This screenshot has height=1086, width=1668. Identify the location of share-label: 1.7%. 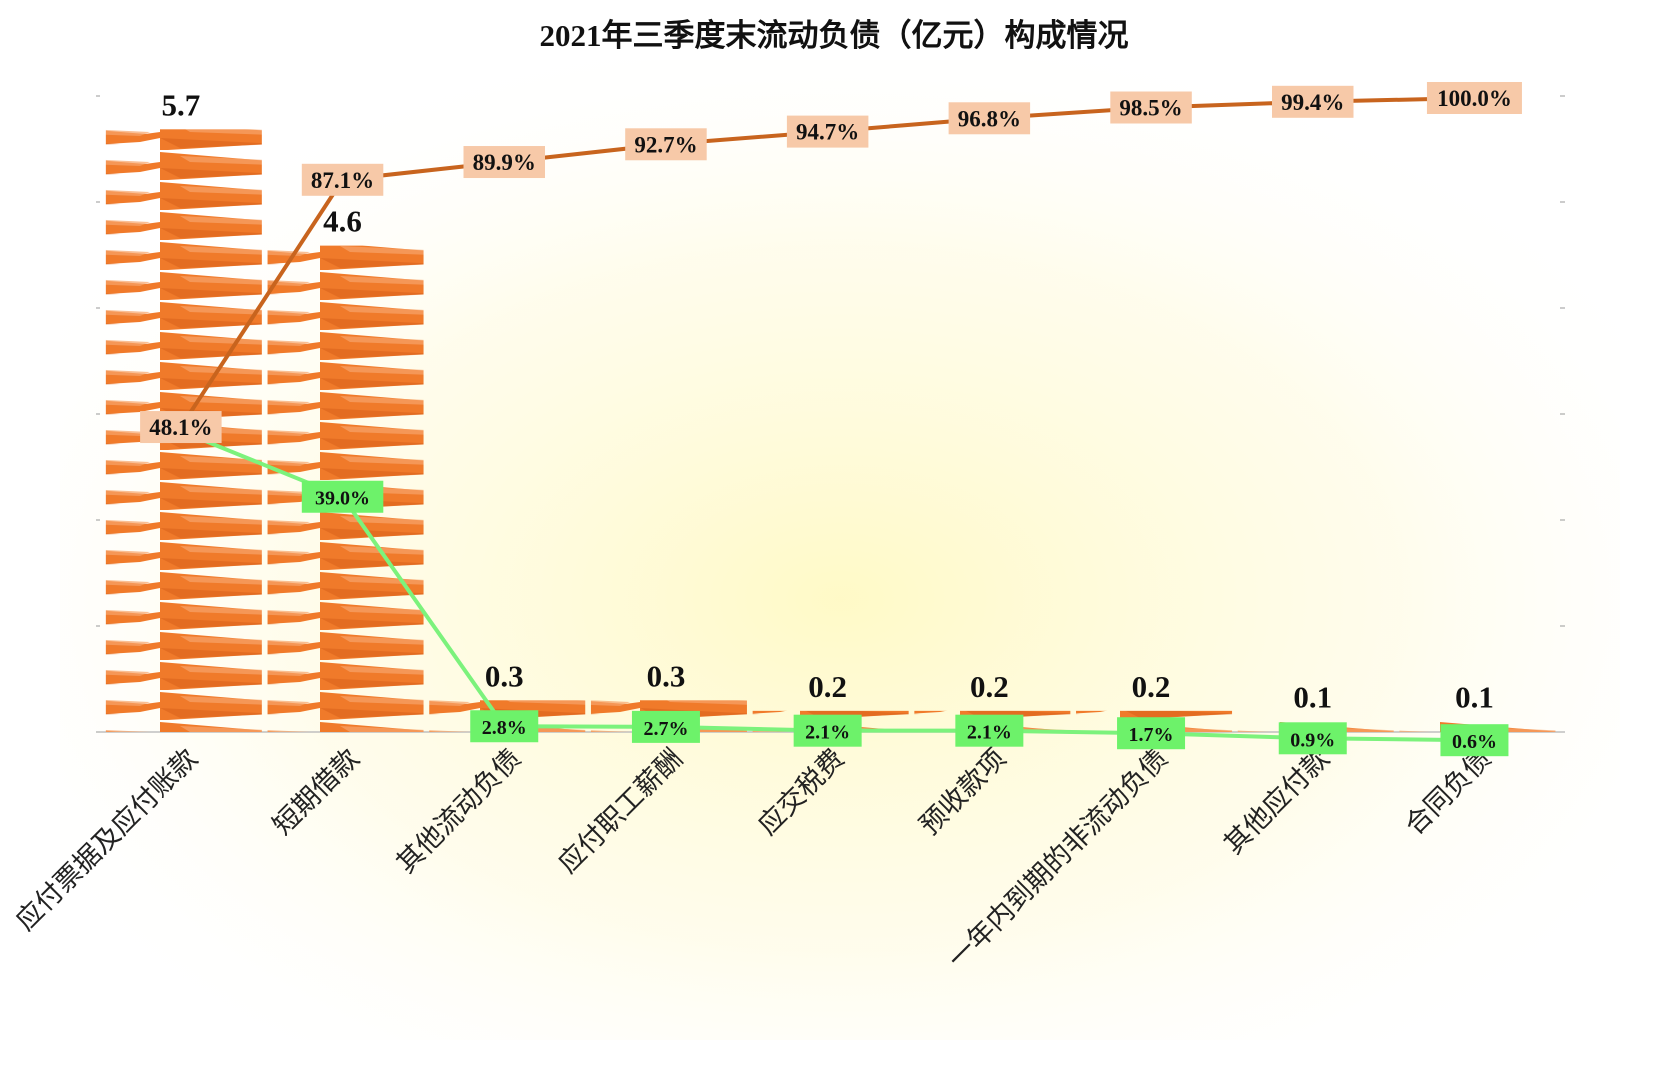
(1151, 733).